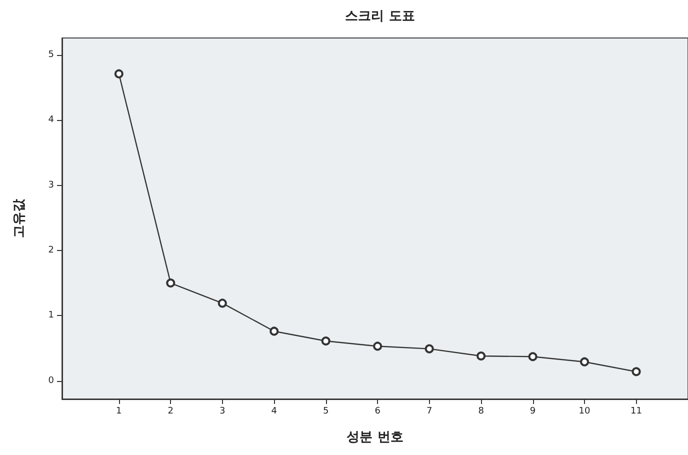  I want to click on y-tick-label: 4, so click(51, 120).